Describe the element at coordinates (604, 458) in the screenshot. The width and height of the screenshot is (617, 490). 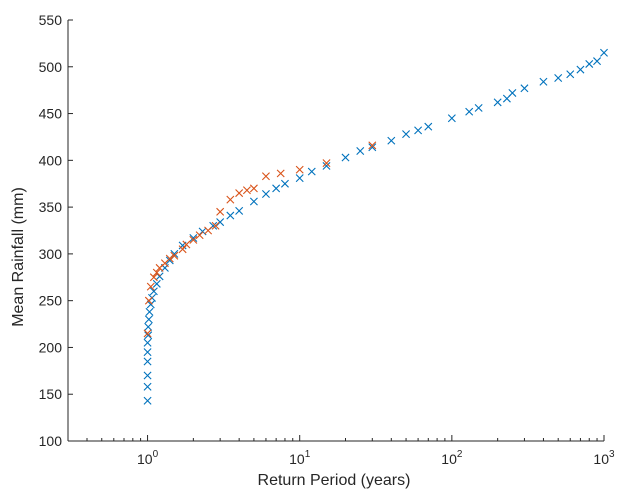
I see `x-tick-label: 10³` at that location.